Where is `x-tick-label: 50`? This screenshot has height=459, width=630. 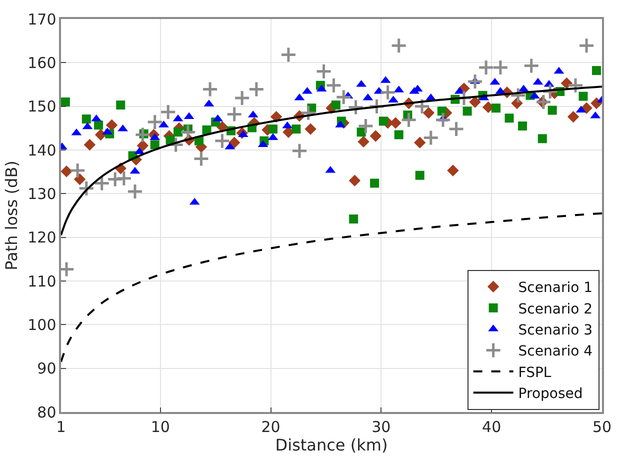 x-tick-label: 50 is located at coordinates (602, 427).